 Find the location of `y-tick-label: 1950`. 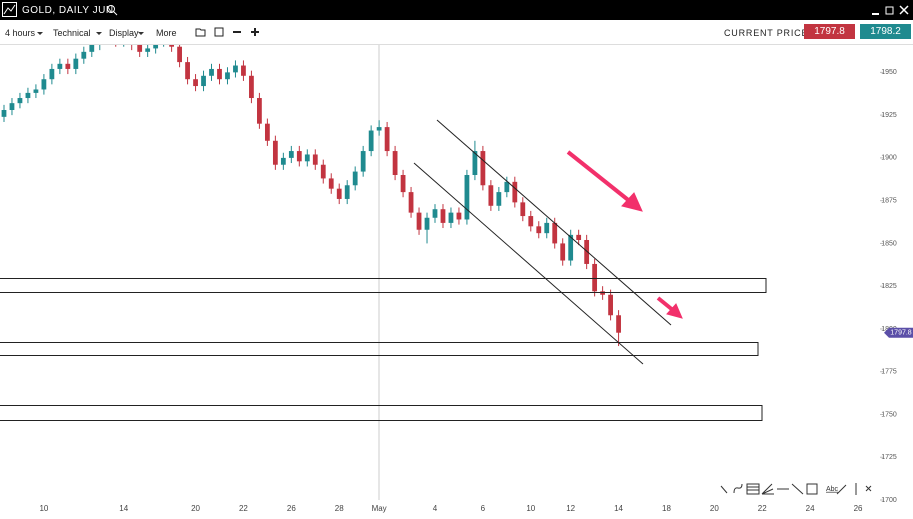

y-tick-label: 1950 is located at coordinates (889, 72).